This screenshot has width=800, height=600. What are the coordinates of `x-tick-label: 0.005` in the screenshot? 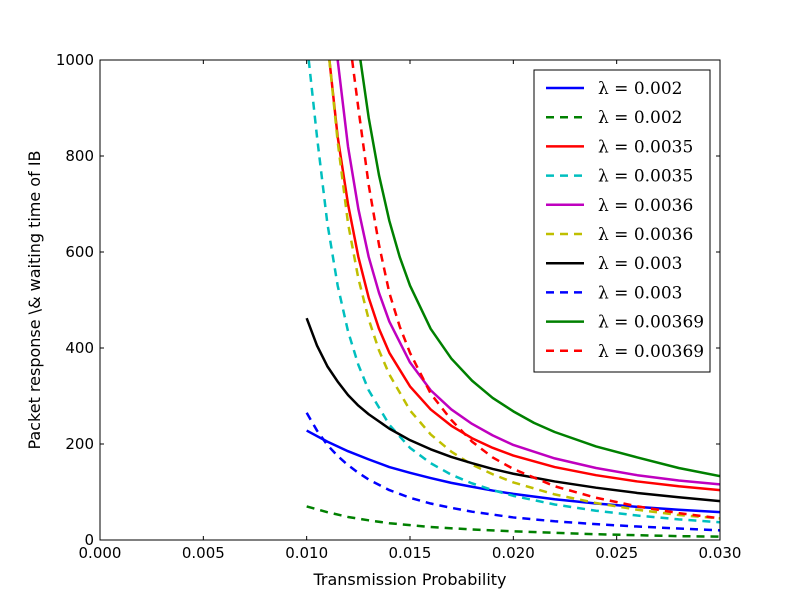 It's located at (203, 553).